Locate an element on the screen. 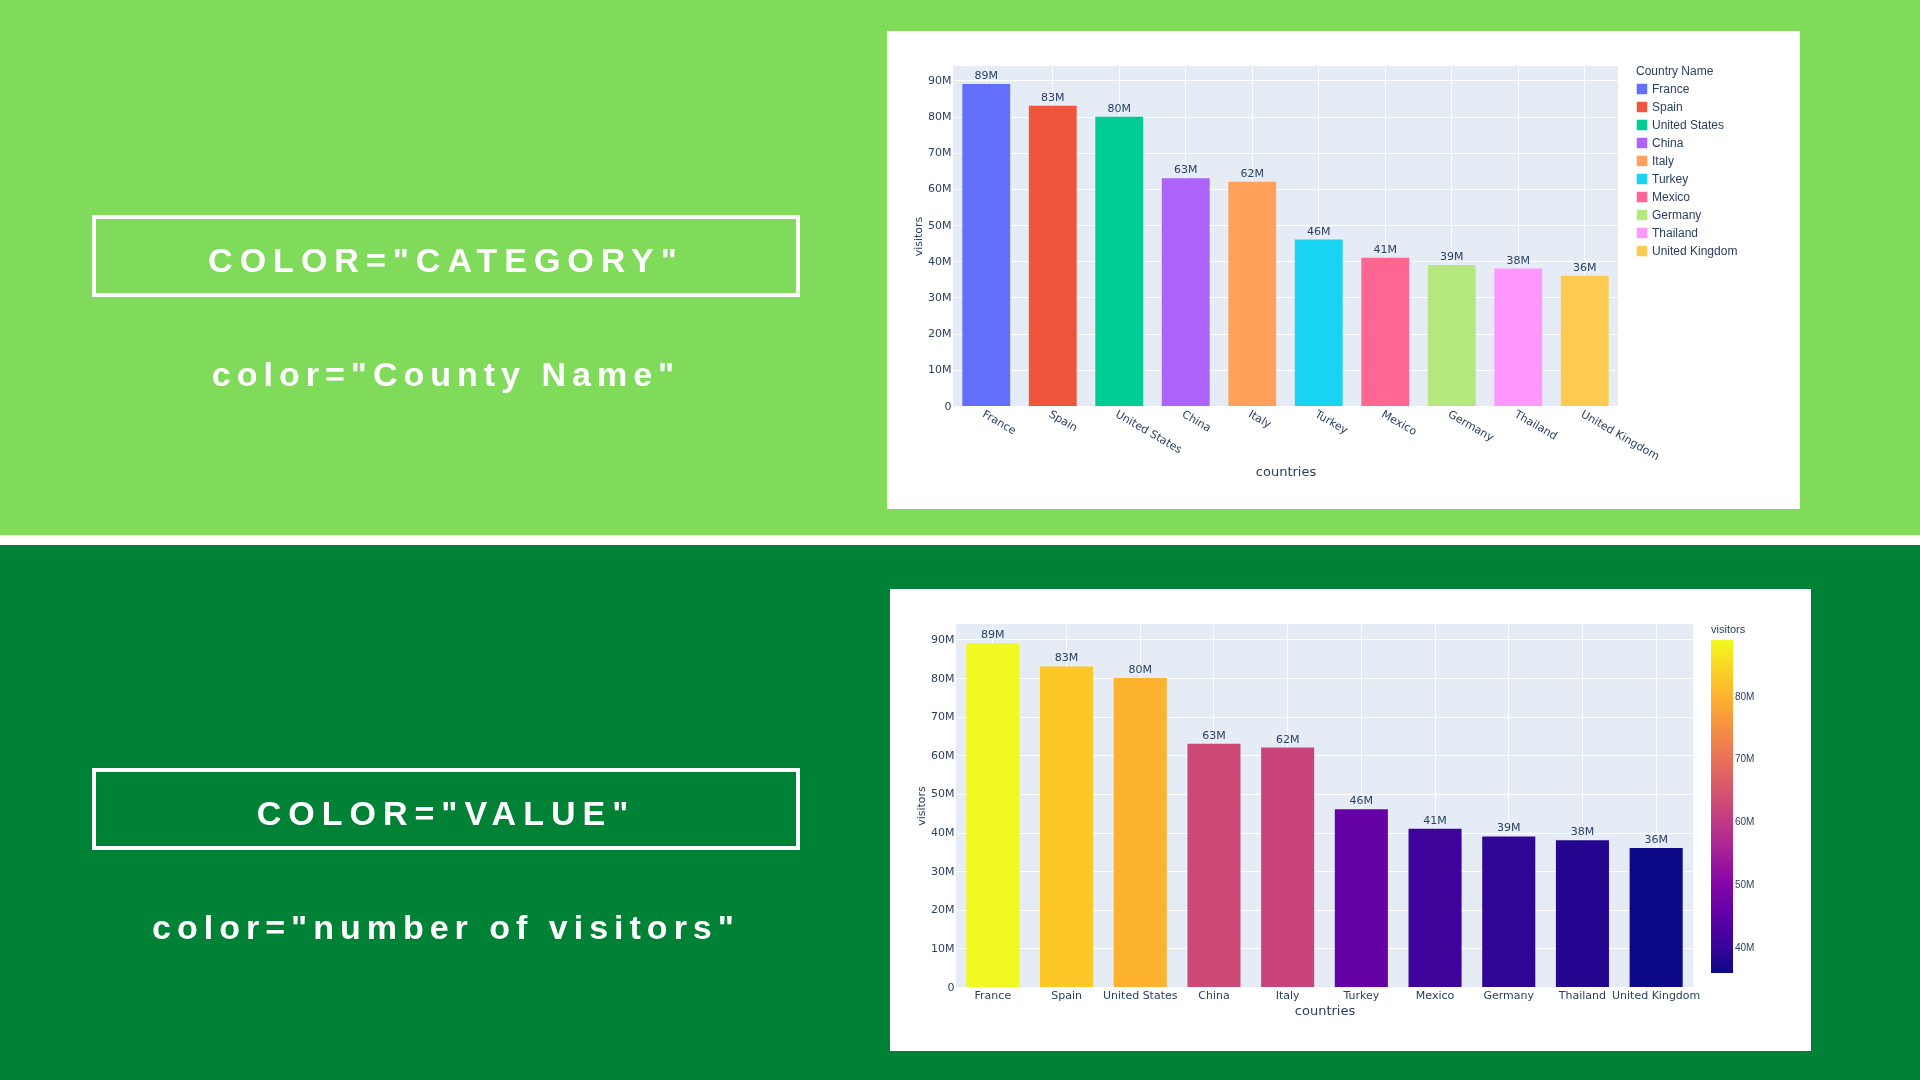 The width and height of the screenshot is (1920, 1080). legend-label: Spain is located at coordinates (1667, 107).